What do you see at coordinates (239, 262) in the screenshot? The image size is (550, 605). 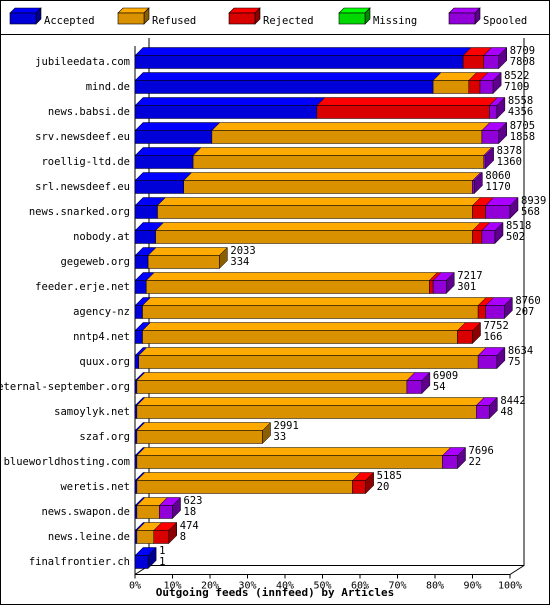 I see `accepted-count: 334` at bounding box center [239, 262].